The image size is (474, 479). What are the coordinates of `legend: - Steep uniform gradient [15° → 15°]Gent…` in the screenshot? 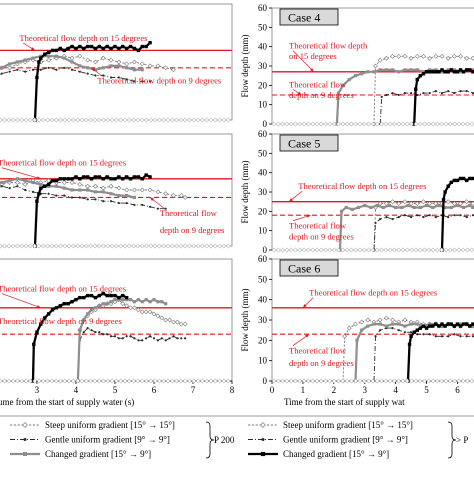 It's located at (237, 445).